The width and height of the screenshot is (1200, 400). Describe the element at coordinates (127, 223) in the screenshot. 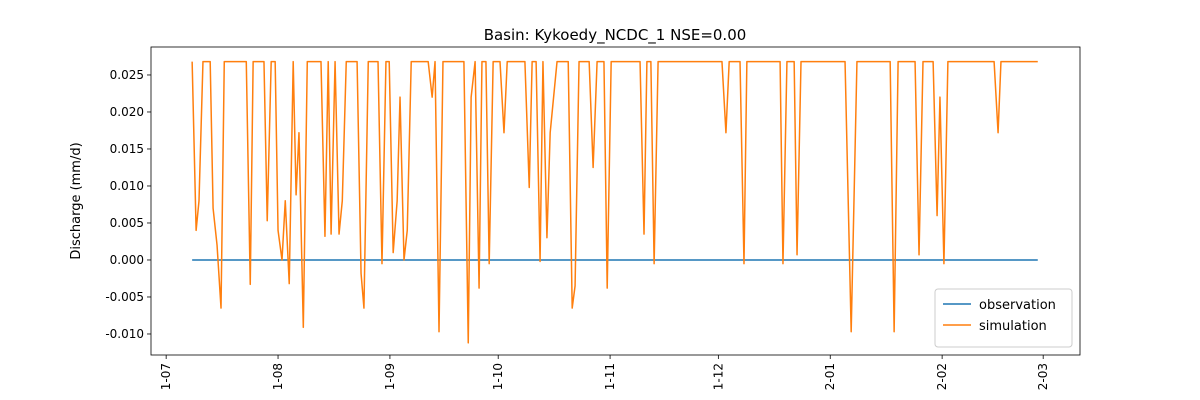

I see `y-tick-label: 0.005` at that location.